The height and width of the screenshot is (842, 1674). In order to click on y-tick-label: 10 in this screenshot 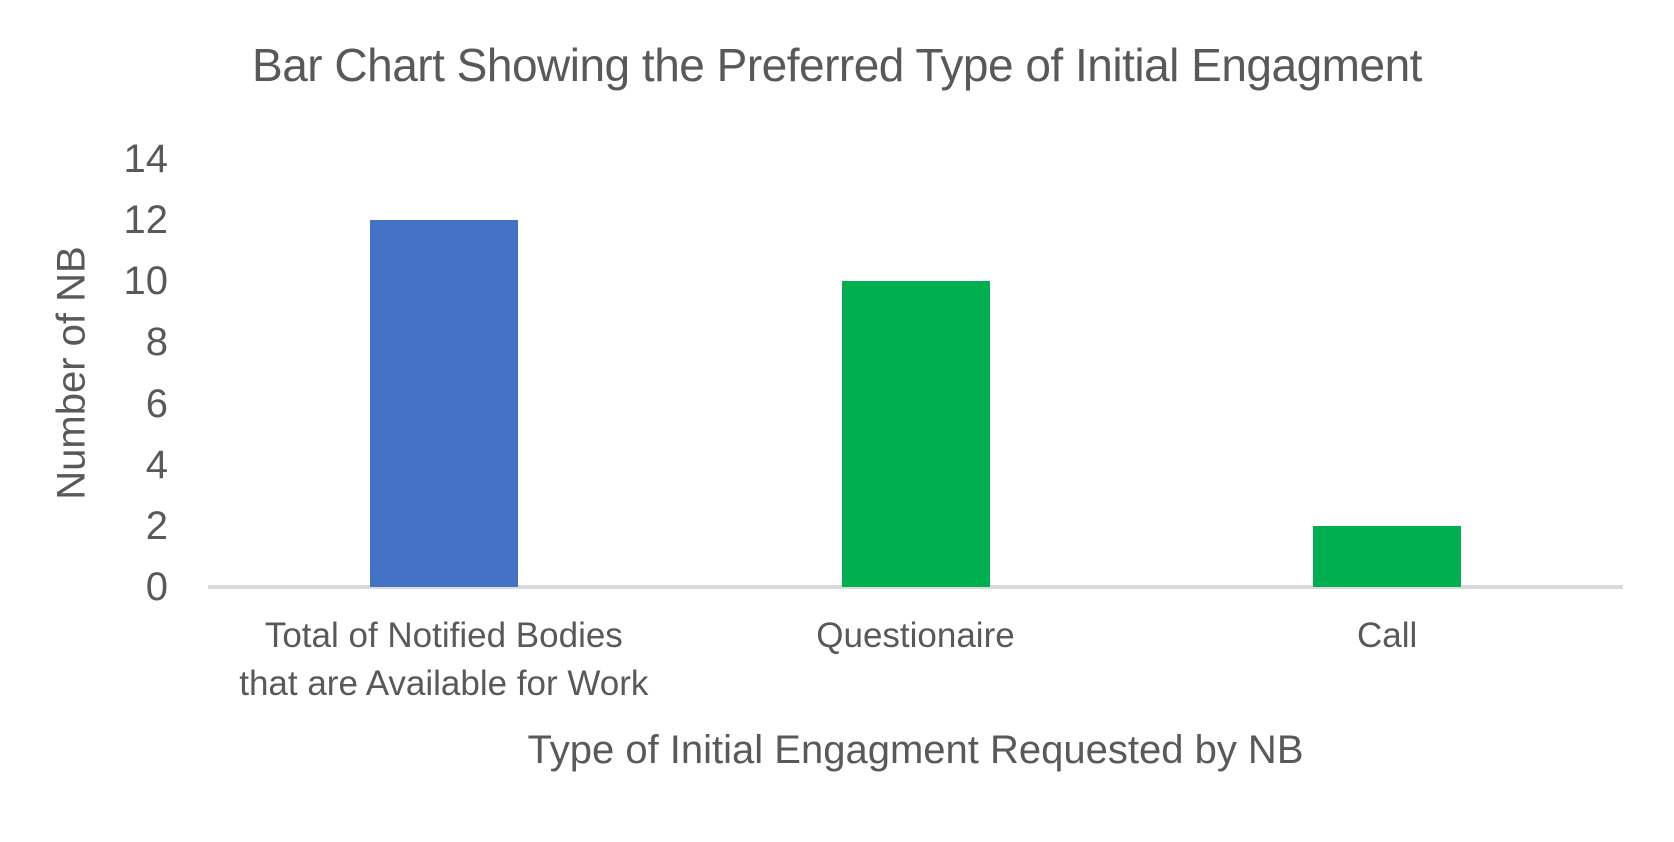, I will do `click(146, 281)`.